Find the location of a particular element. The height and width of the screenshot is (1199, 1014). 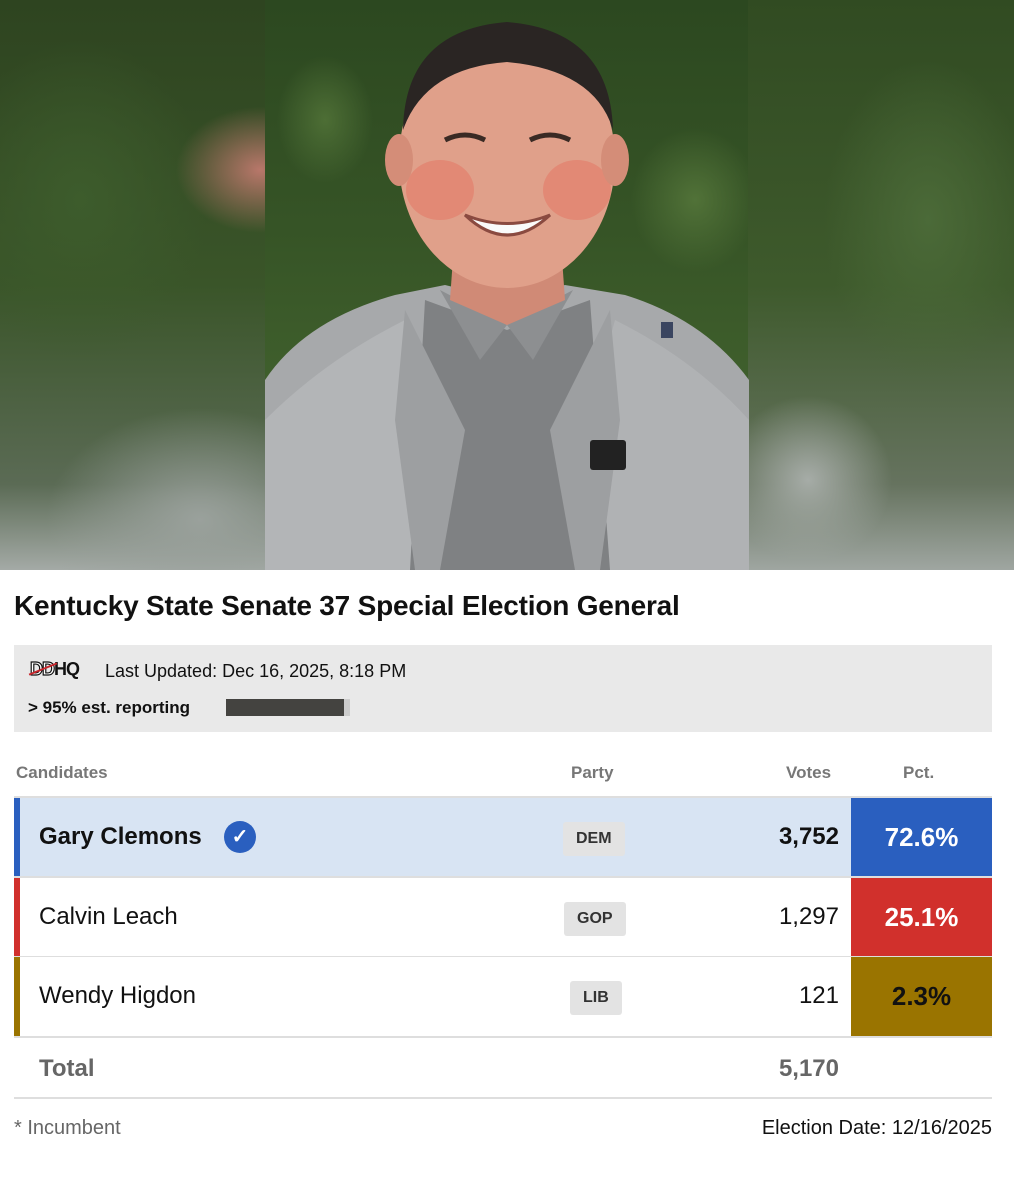

column-header-pct: Pct. is located at coordinates (919, 772).